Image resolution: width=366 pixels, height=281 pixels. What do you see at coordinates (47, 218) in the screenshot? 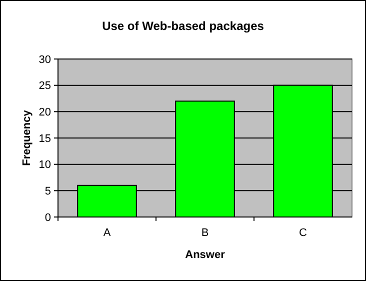
I see `y-tick-label: 0` at bounding box center [47, 218].